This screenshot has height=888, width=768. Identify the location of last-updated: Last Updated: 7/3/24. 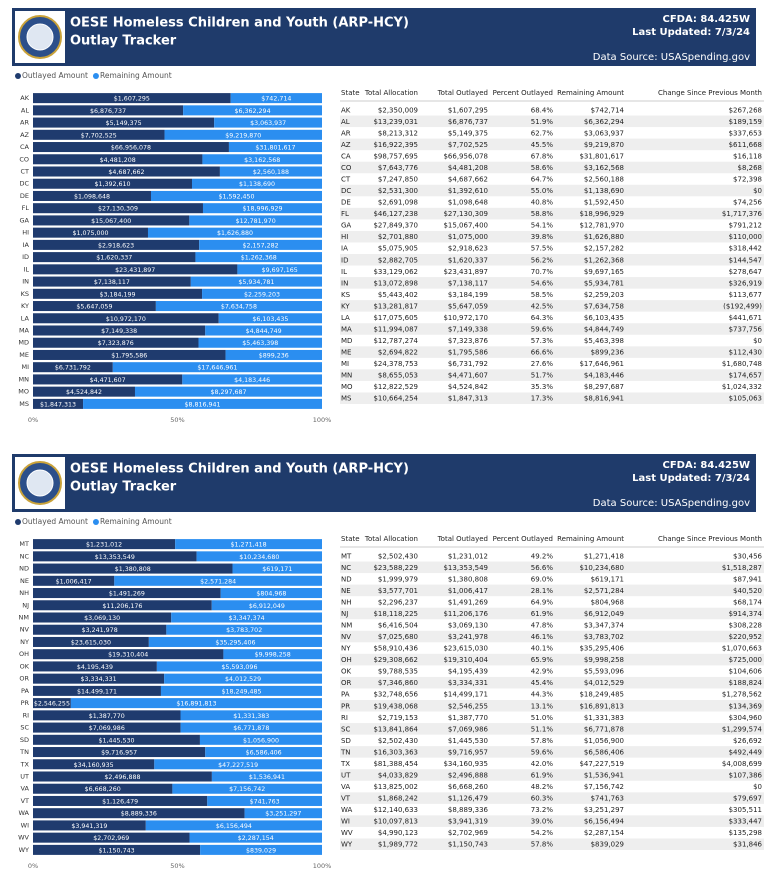
(691, 478).